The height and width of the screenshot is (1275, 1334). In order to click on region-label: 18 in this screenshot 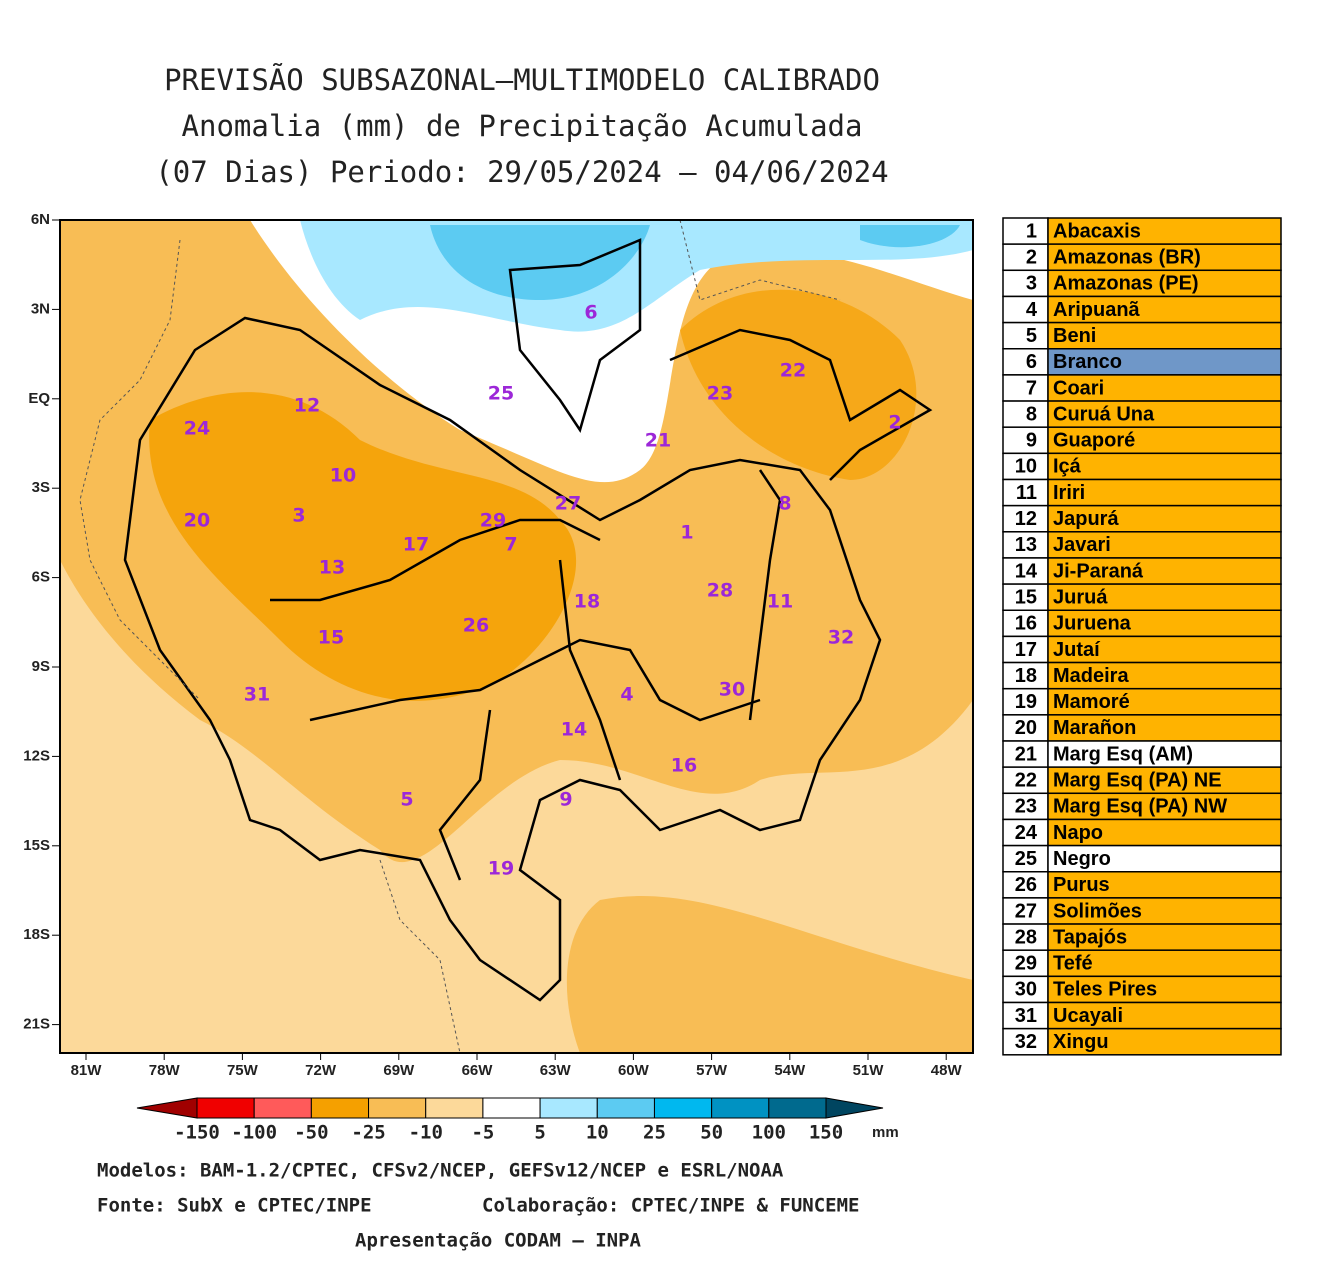, I will do `click(587, 602)`.